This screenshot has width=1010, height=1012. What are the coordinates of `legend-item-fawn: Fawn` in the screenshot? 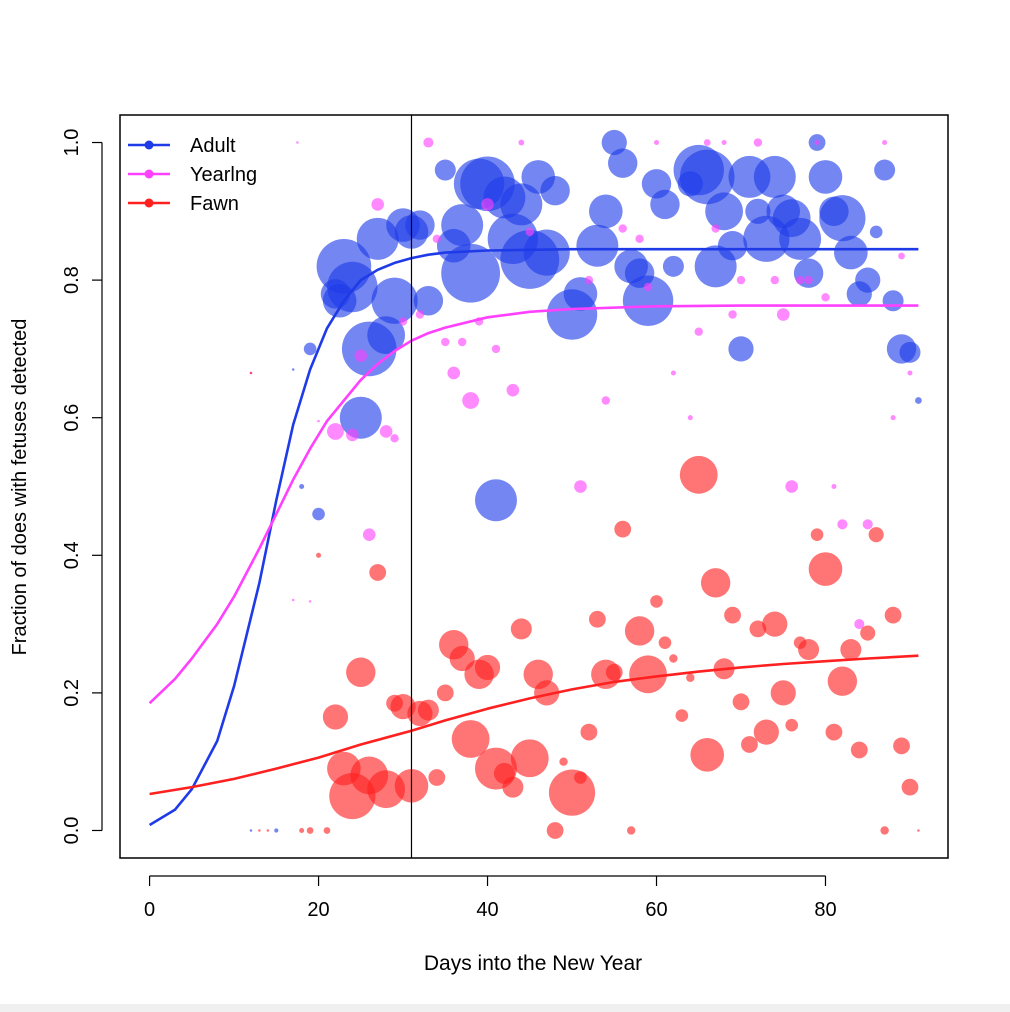 It's located at (183, 204).